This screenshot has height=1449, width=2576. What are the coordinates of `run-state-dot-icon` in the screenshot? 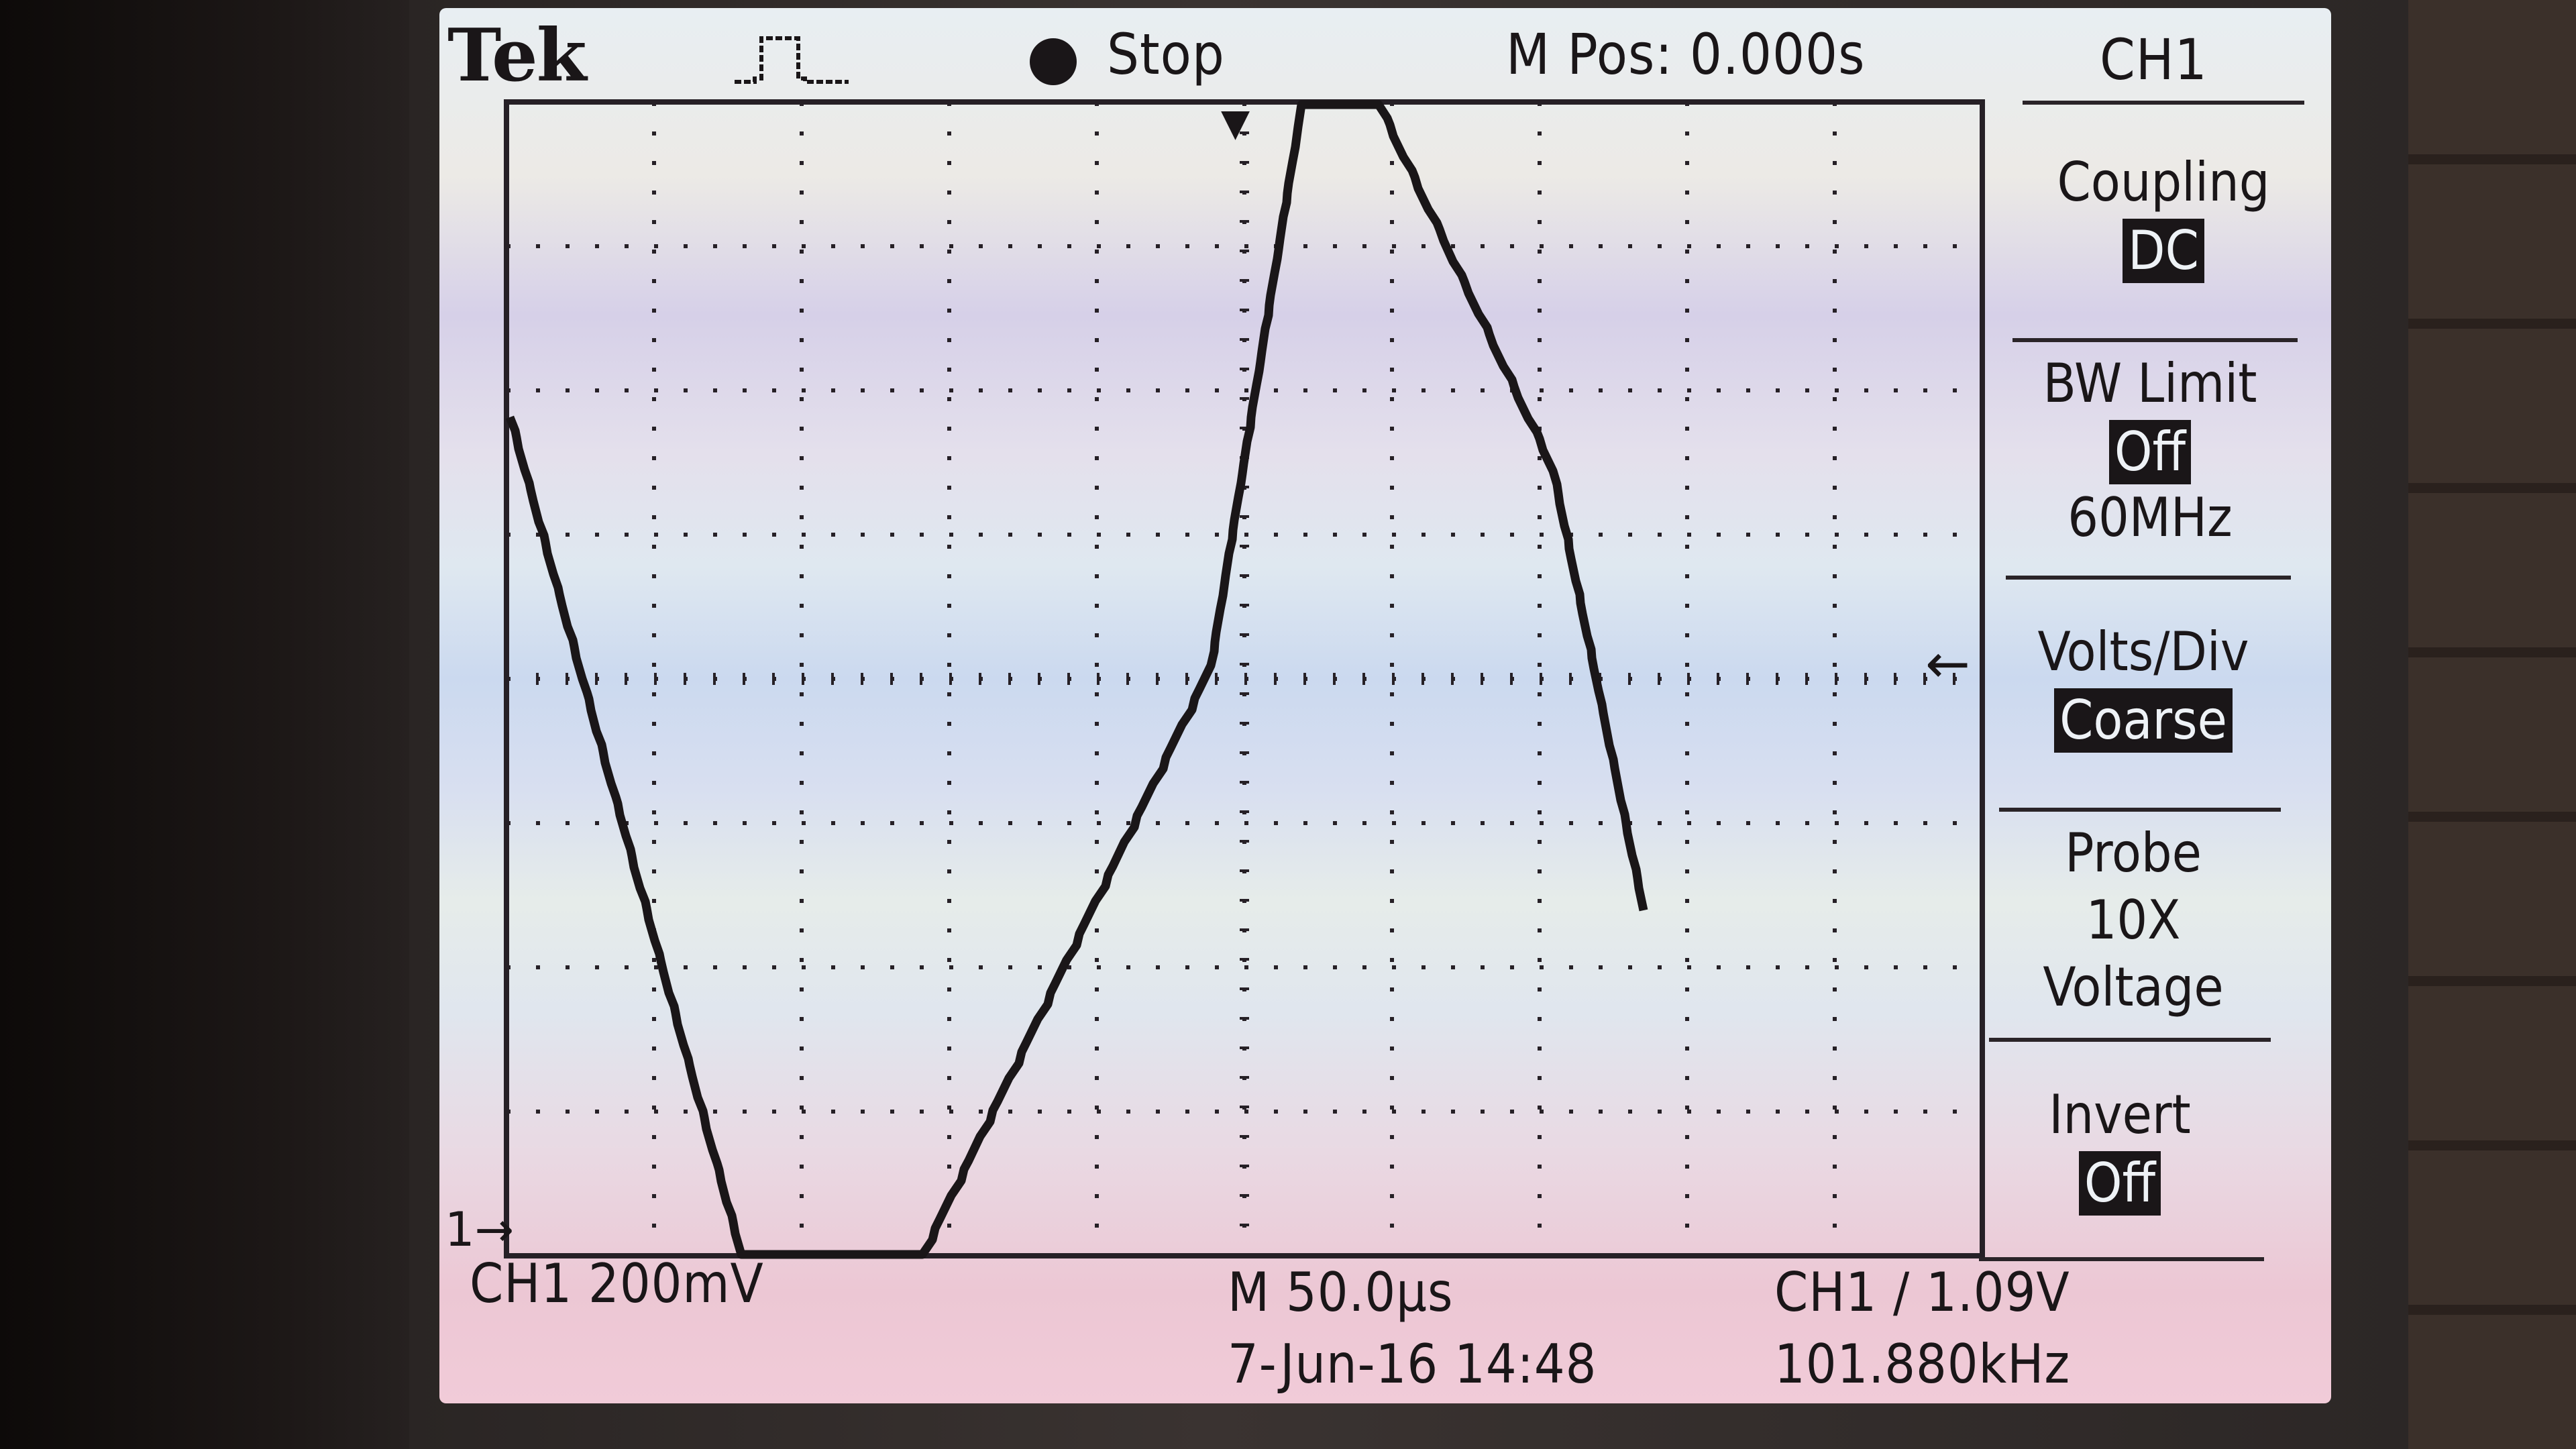 It's located at (1053, 61).